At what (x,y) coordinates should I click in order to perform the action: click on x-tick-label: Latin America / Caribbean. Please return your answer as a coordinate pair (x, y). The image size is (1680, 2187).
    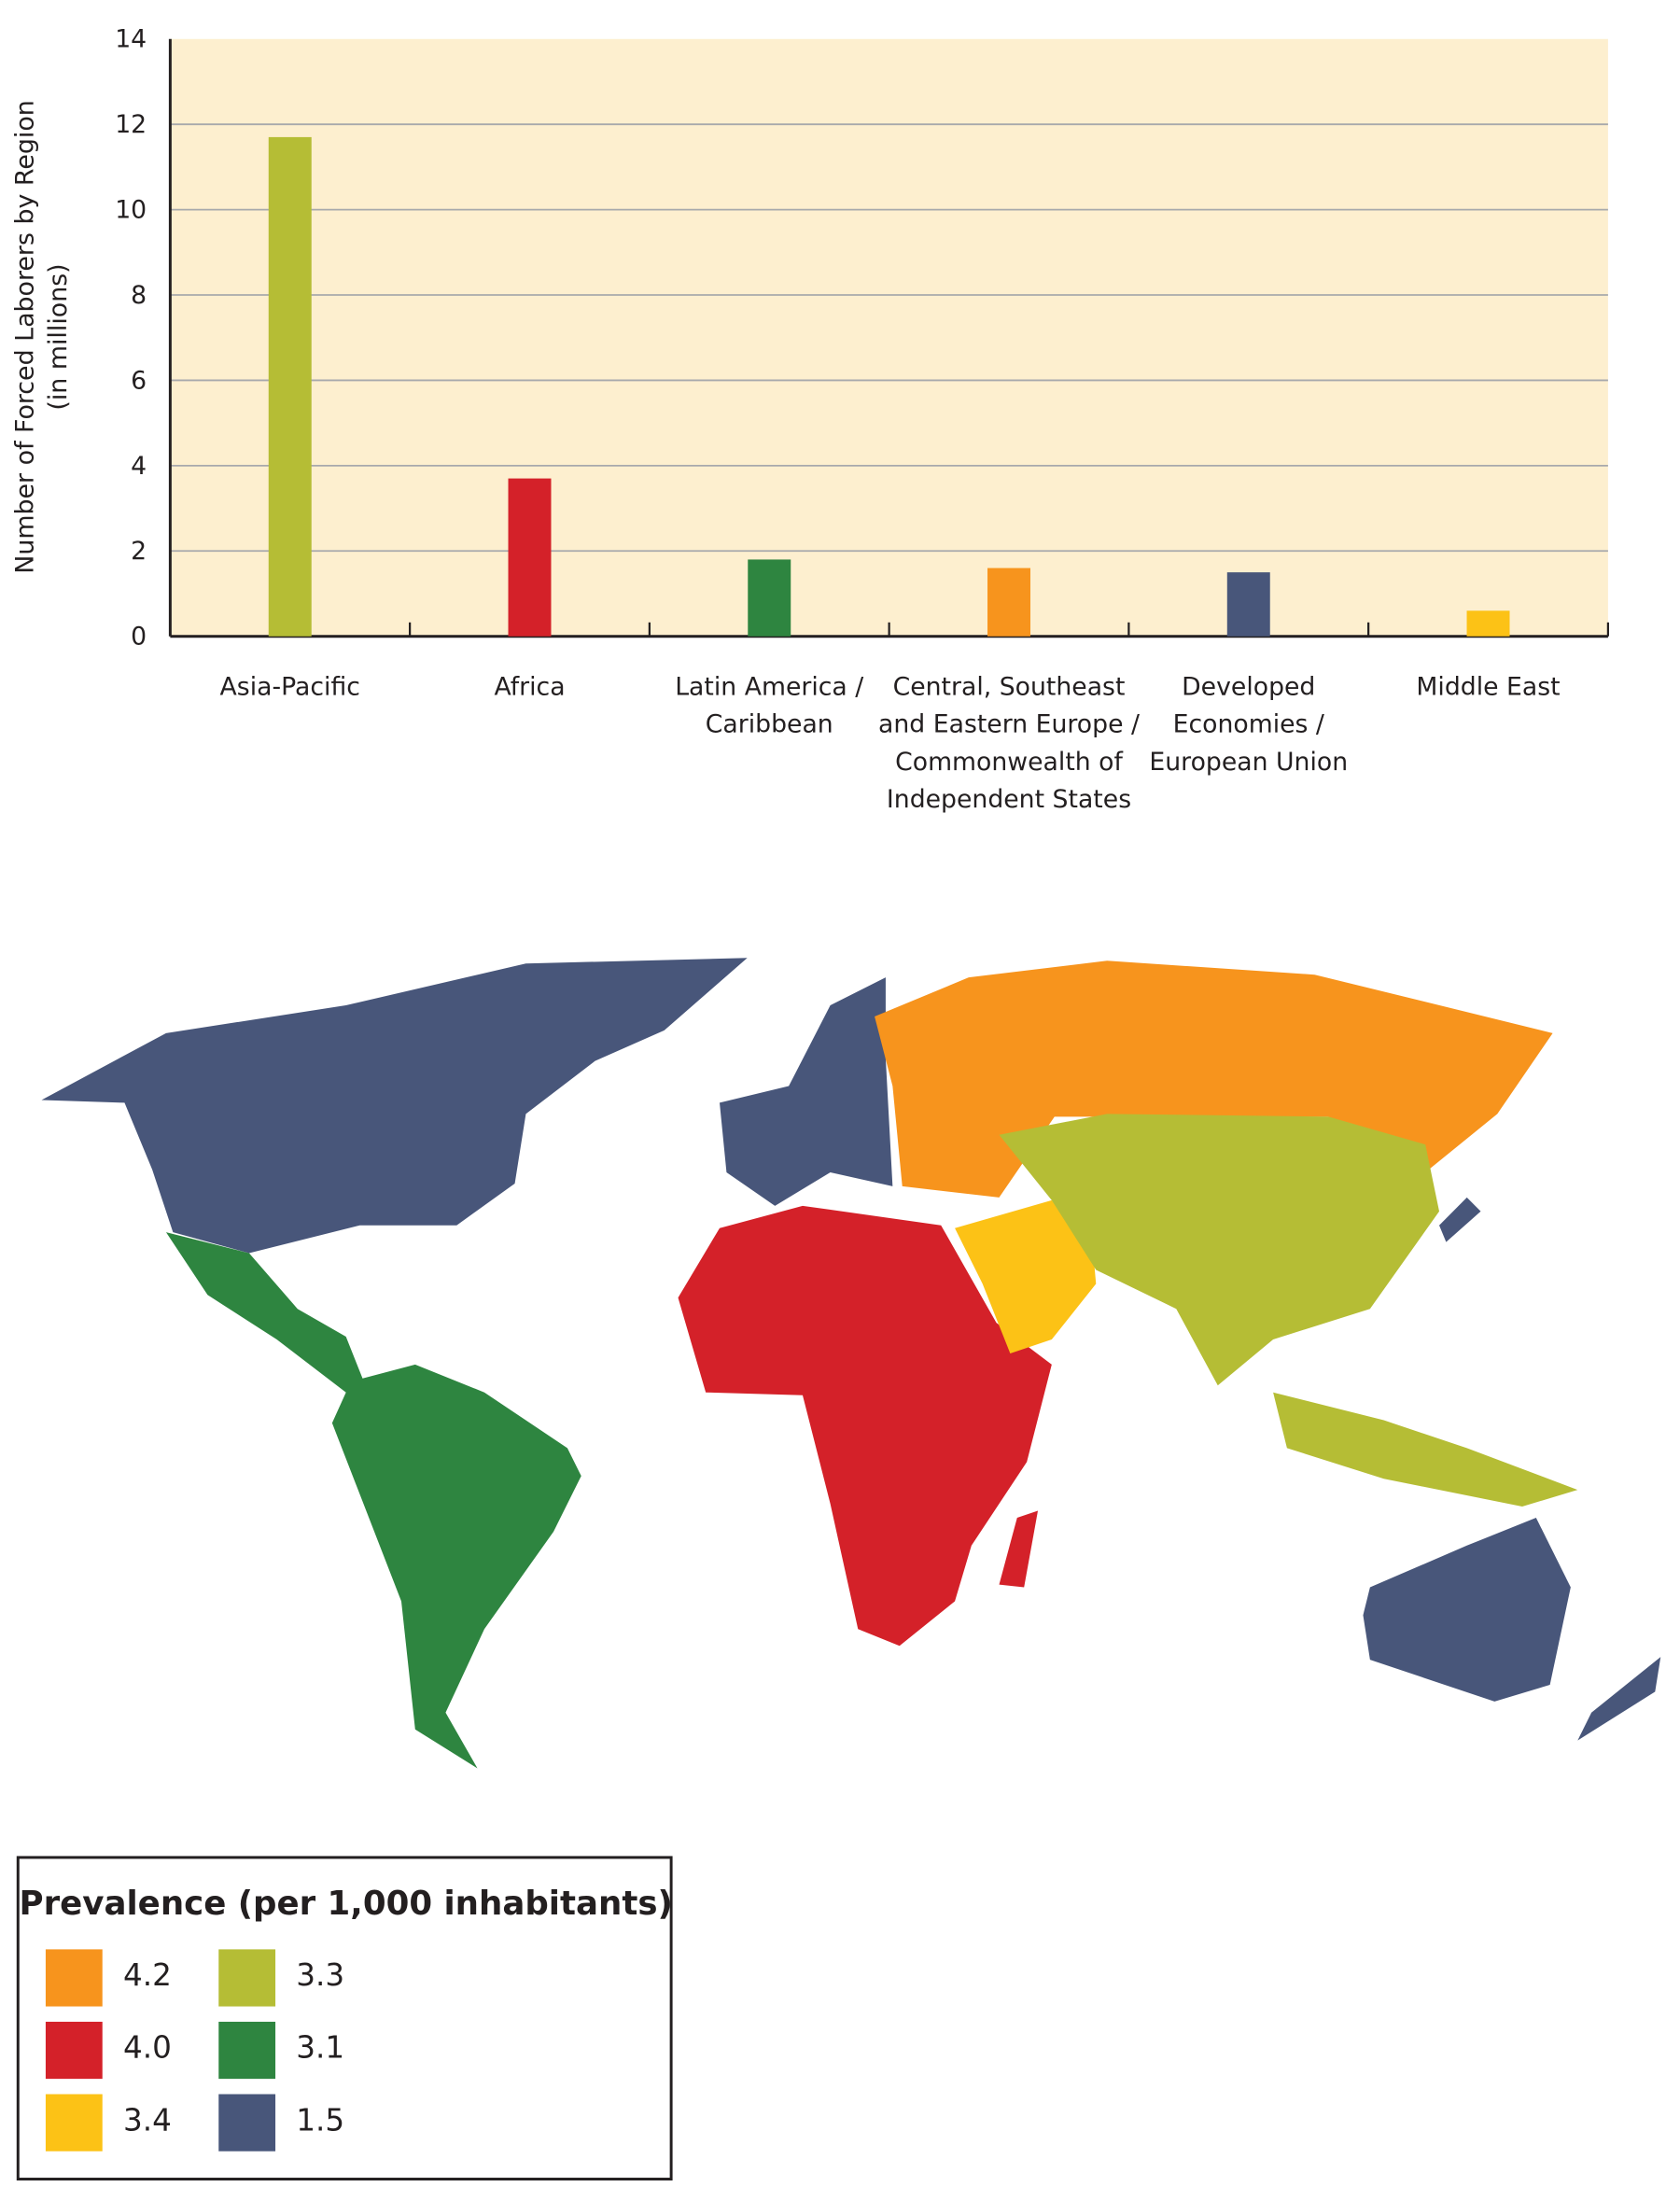
    Looking at the image, I should click on (769, 706).